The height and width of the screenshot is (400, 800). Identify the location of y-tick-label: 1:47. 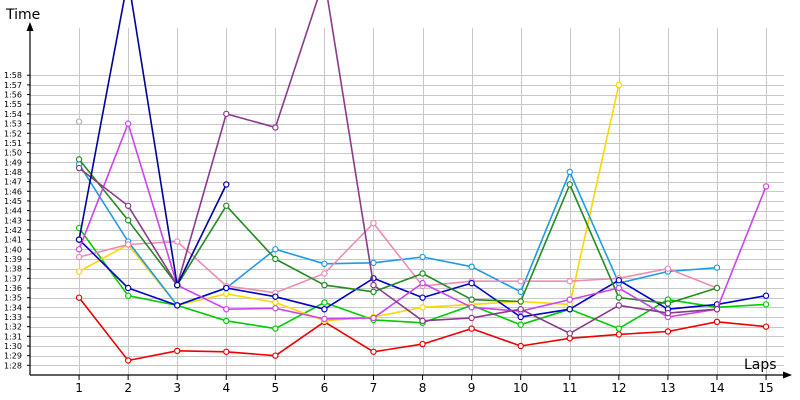
(13, 182).